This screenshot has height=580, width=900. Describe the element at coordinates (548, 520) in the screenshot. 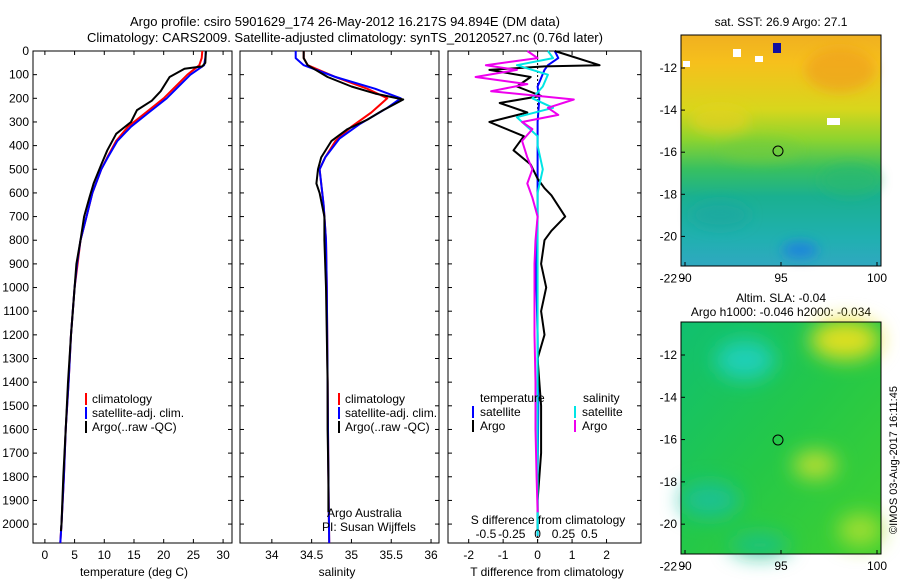

I see `difference-s-axis-title: S difference from climatology` at that location.